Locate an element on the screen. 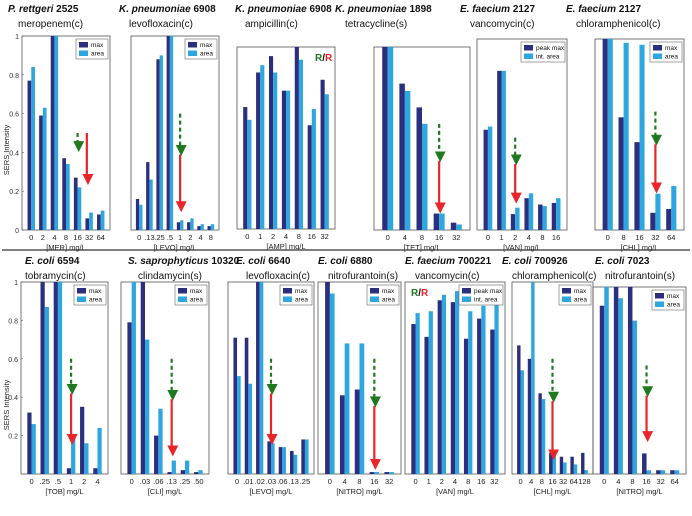 The image size is (692, 516). y-tick-label: 0 is located at coordinates (17, 231).